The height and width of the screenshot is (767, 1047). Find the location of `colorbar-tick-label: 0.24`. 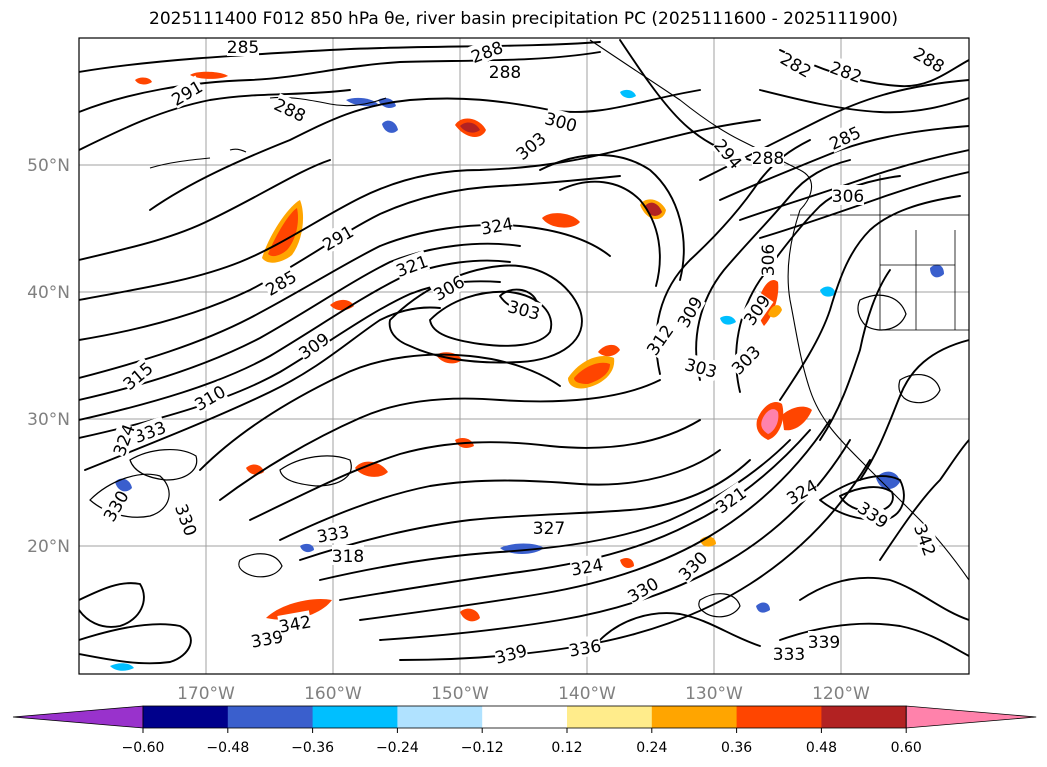

colorbar-tick-label: 0.24 is located at coordinates (651, 748).